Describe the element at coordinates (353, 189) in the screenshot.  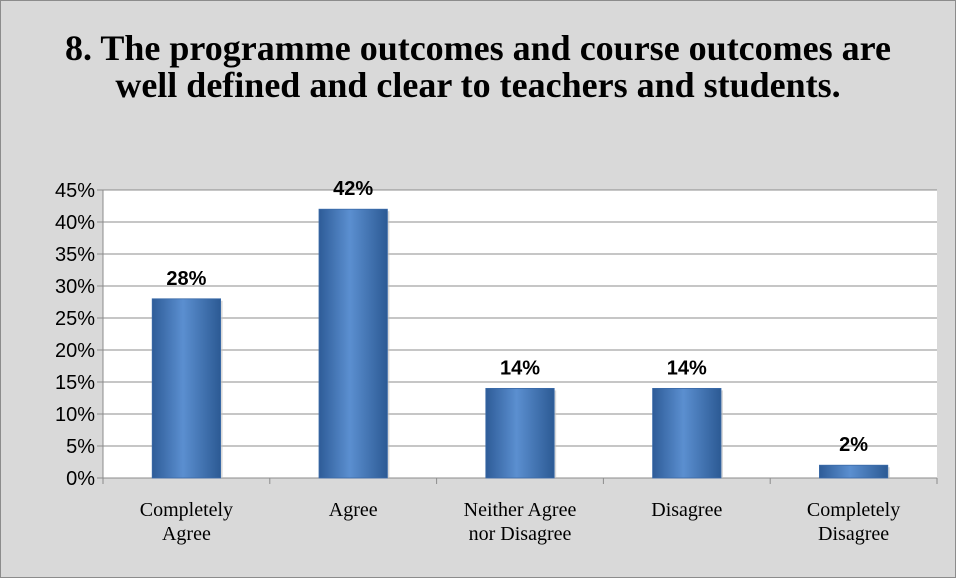
I see `data-label: 42%` at that location.